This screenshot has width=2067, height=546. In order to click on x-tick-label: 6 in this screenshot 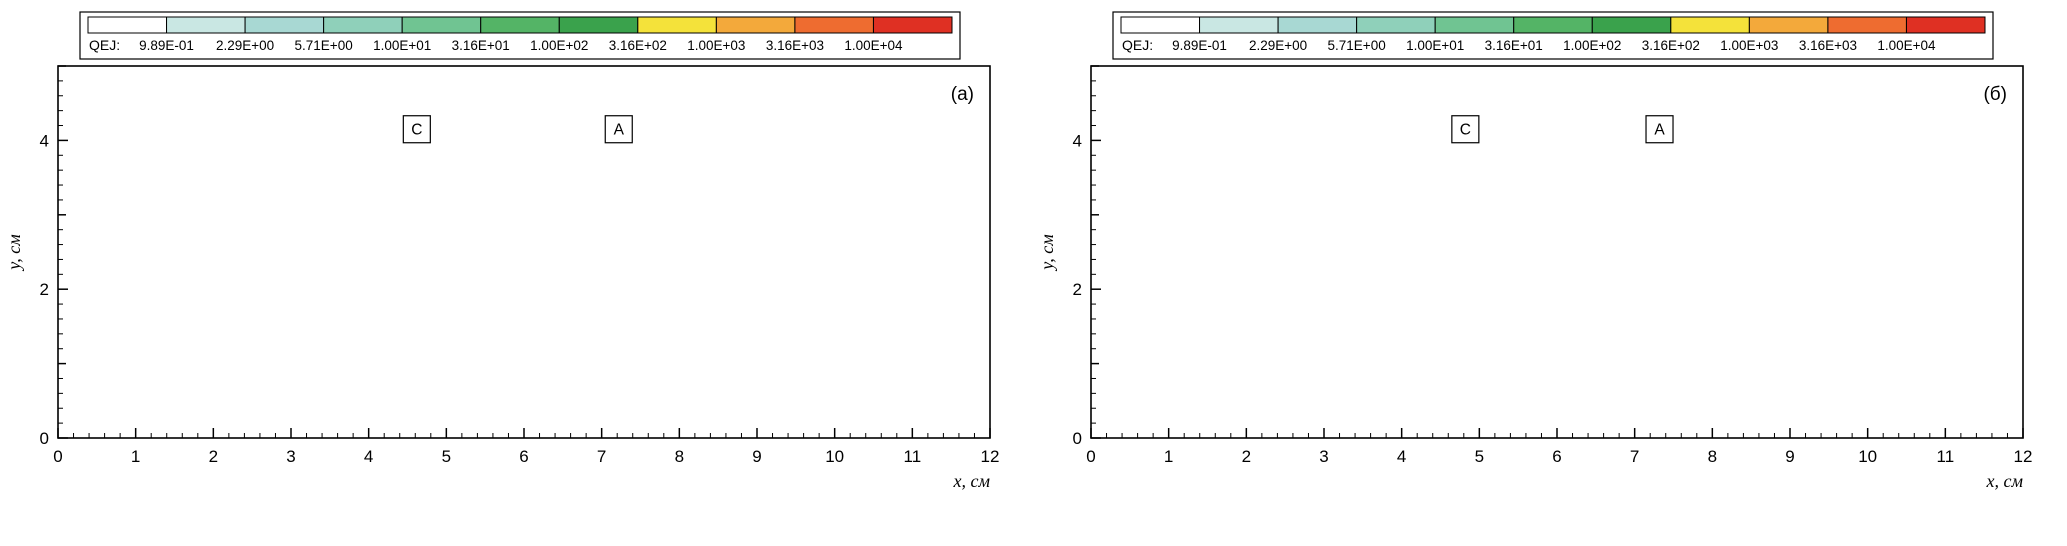, I will do `click(1556, 456)`.